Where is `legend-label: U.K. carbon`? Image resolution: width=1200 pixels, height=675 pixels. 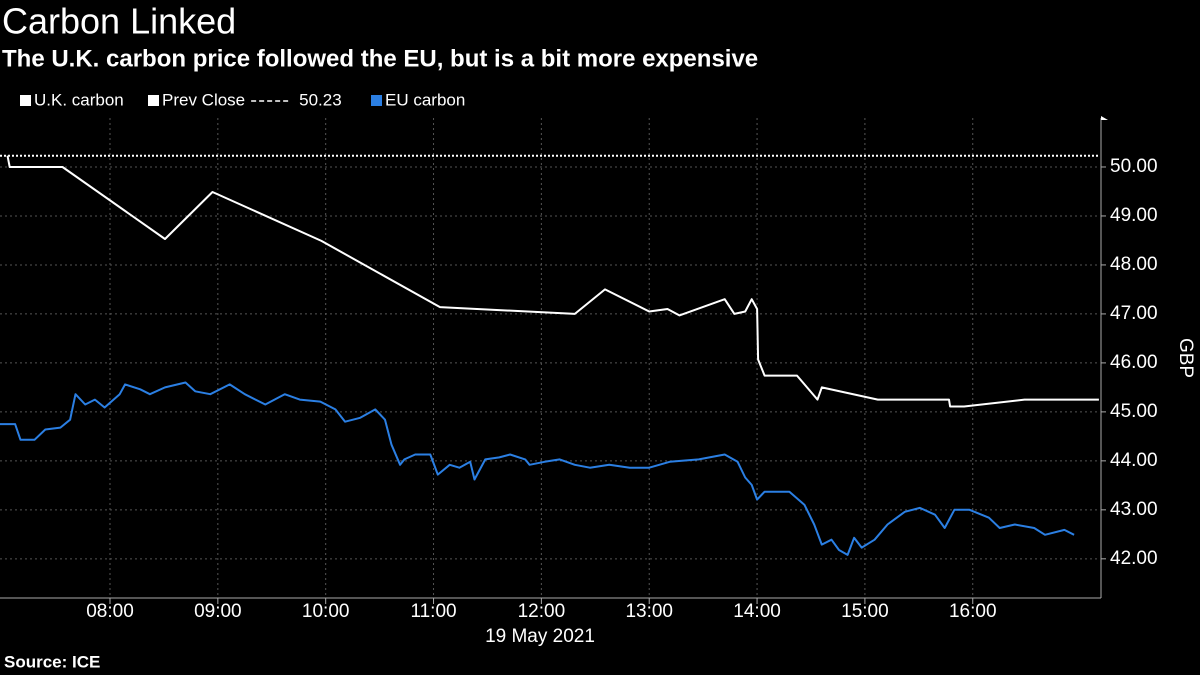
legend-label: U.K. carbon is located at coordinates (79, 99).